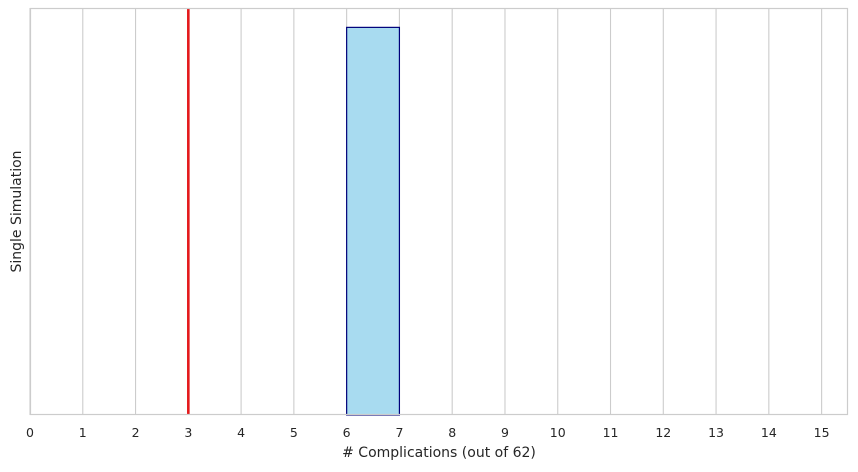 This screenshot has height=472, width=858. I want to click on x-tick-label: 0, so click(30, 432).